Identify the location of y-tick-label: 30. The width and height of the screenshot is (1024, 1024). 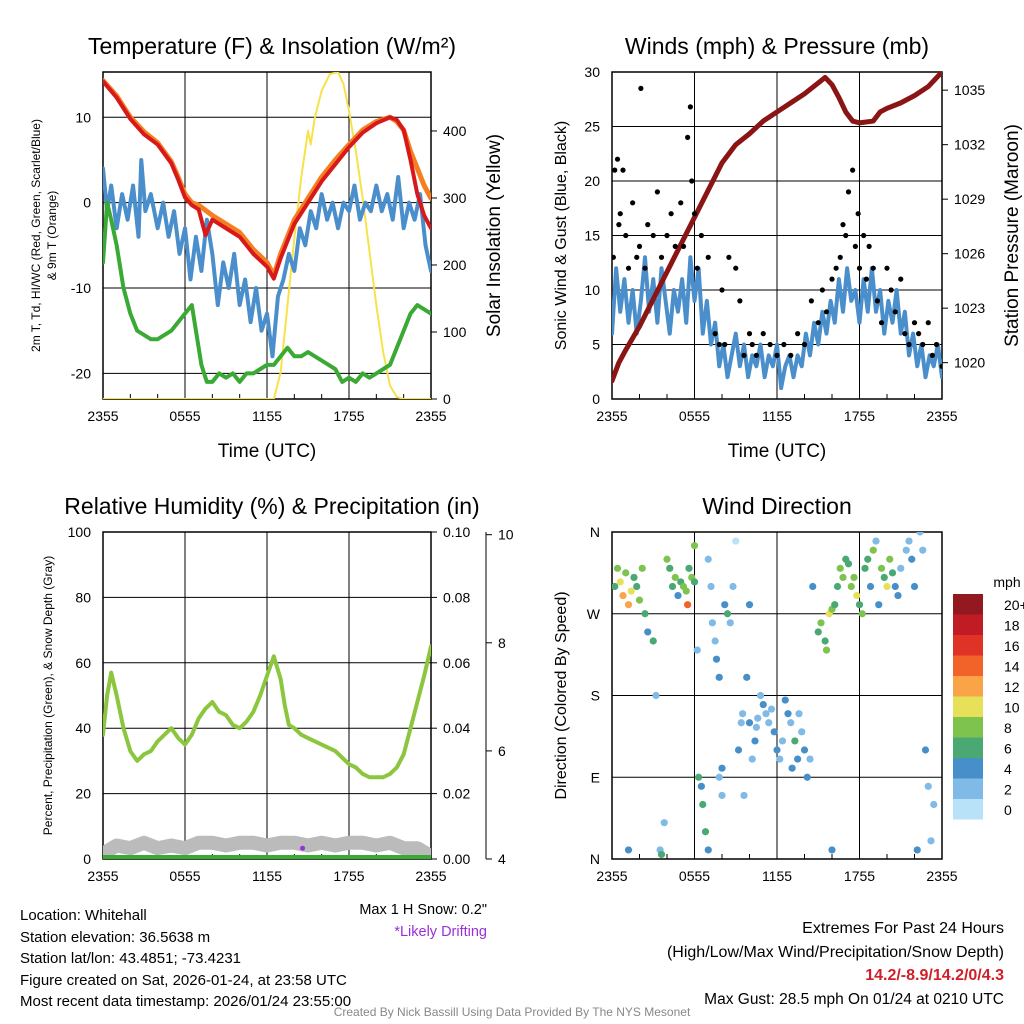
(592, 72).